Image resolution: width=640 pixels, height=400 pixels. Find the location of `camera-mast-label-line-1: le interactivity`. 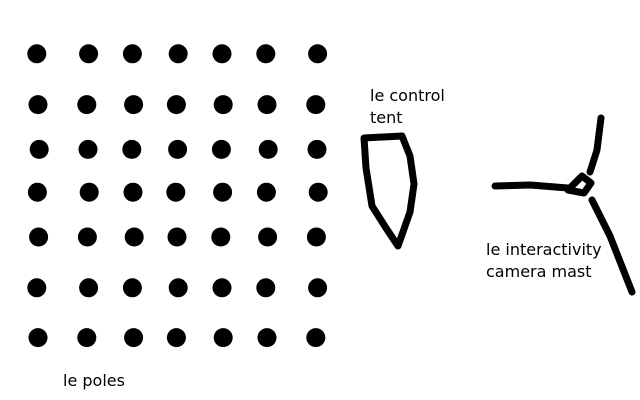

camera-mast-label-line-1: le interactivity is located at coordinates (544, 249).